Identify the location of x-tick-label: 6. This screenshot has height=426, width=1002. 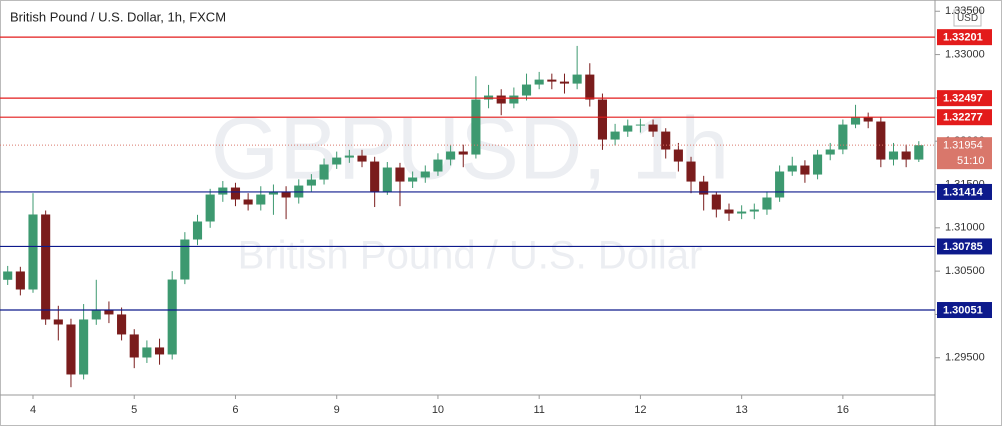
(235, 410).